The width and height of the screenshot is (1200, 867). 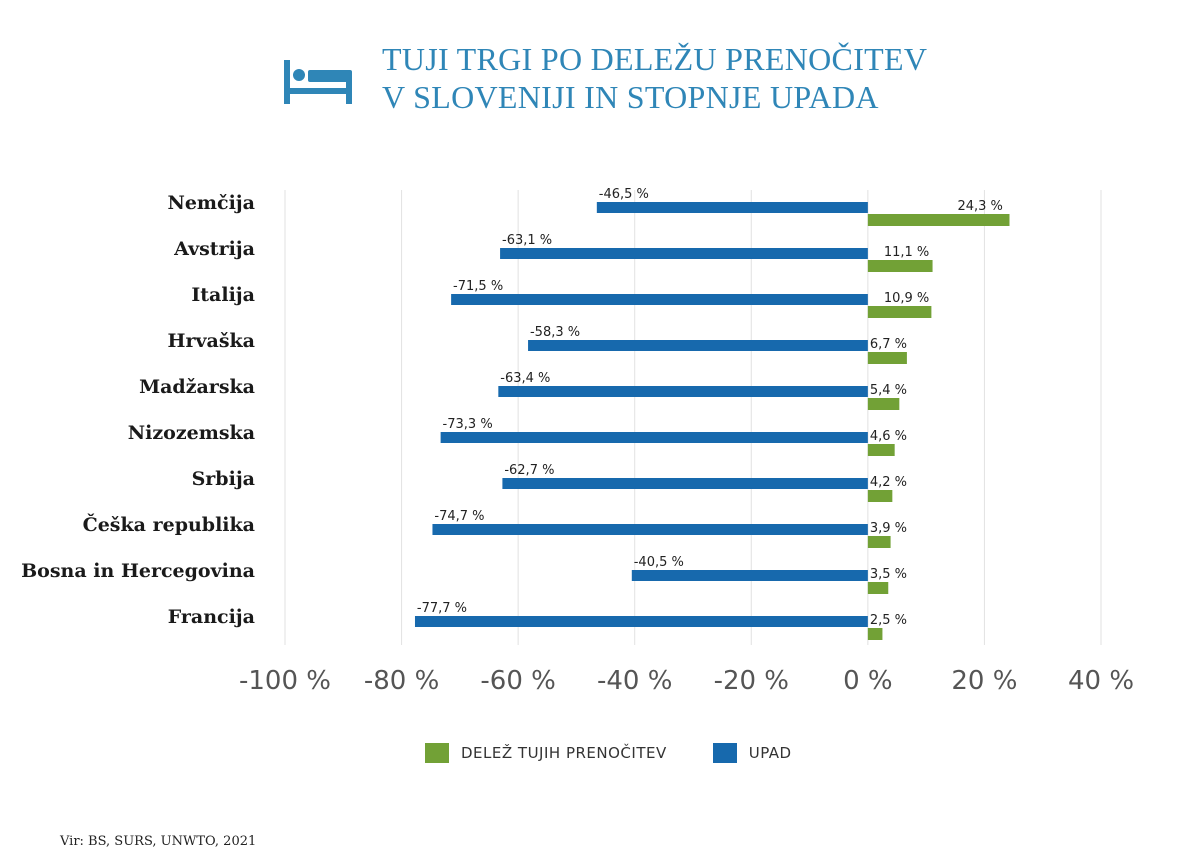 What do you see at coordinates (888, 482) in the screenshot?
I see `bar-delez-label: 4,2 %` at bounding box center [888, 482].